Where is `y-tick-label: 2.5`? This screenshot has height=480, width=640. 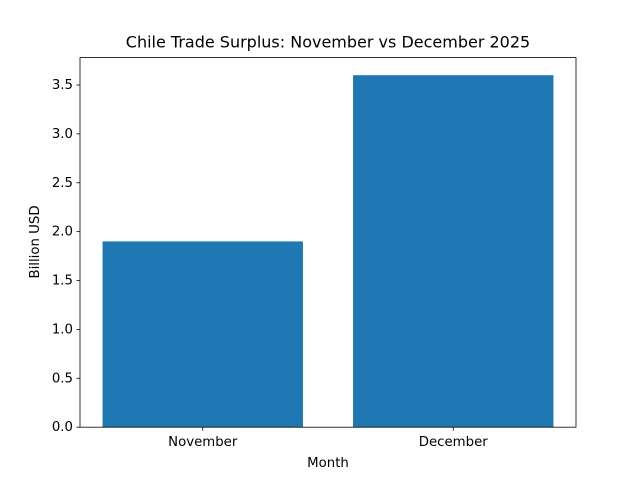
y-tick-label: 2.5 is located at coordinates (62, 183).